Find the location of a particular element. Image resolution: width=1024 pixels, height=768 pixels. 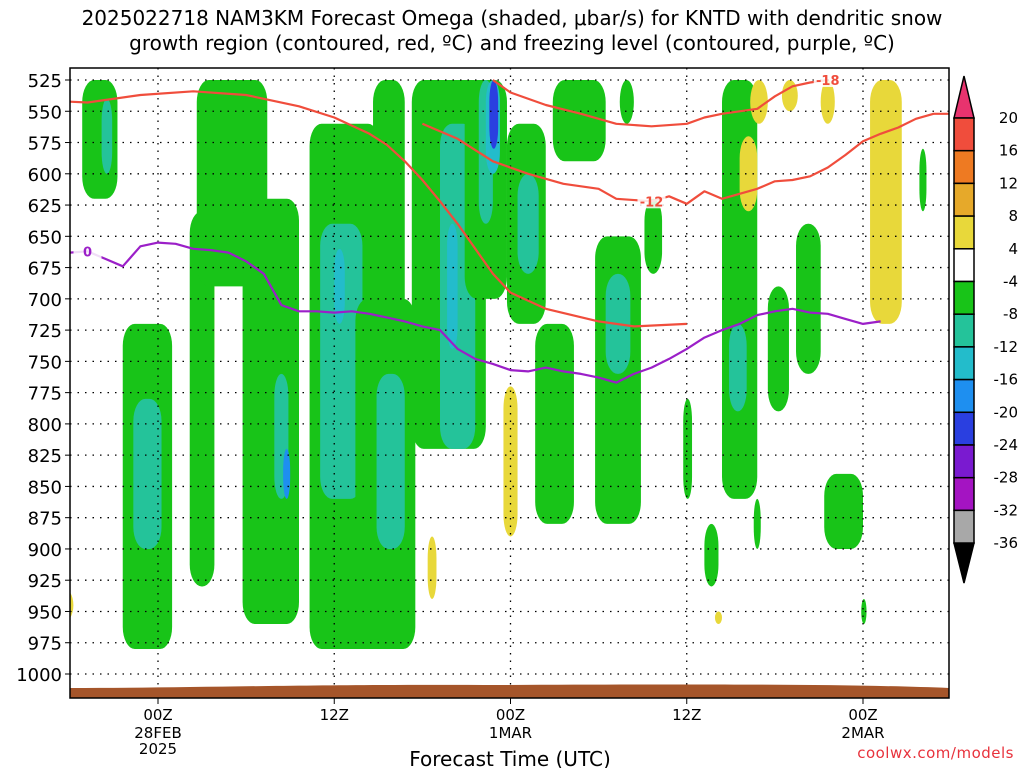

colorbar: 20 16 12 8 4 -4 -8 -12 -16 -20 -24 -28 -32 -36 is located at coordinates (986, 329).